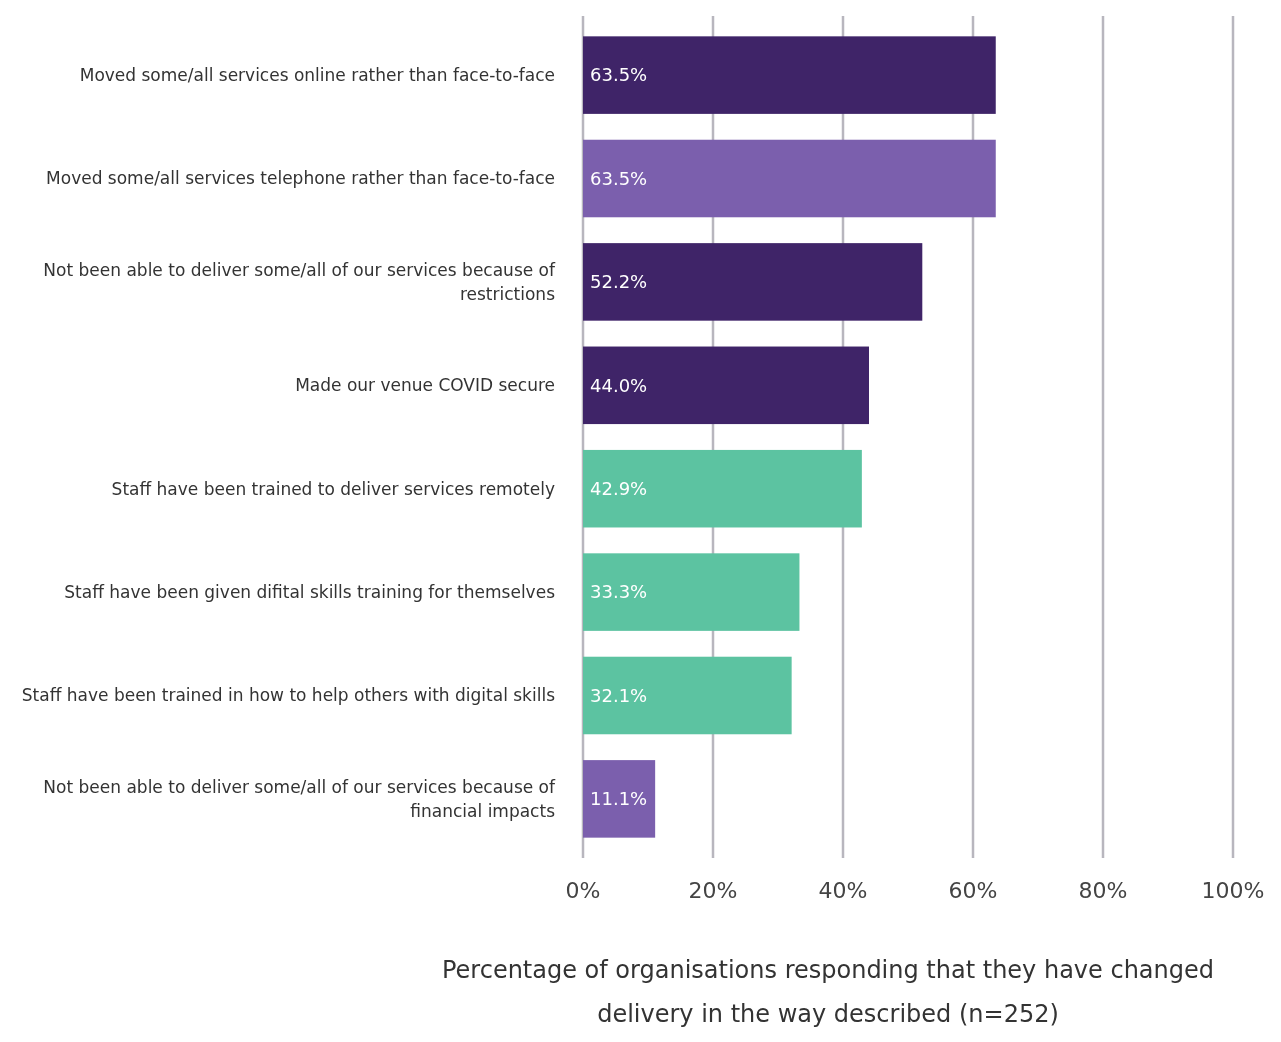 The image size is (1281, 1042). I want to click on data-label: 11.1%, so click(619, 799).